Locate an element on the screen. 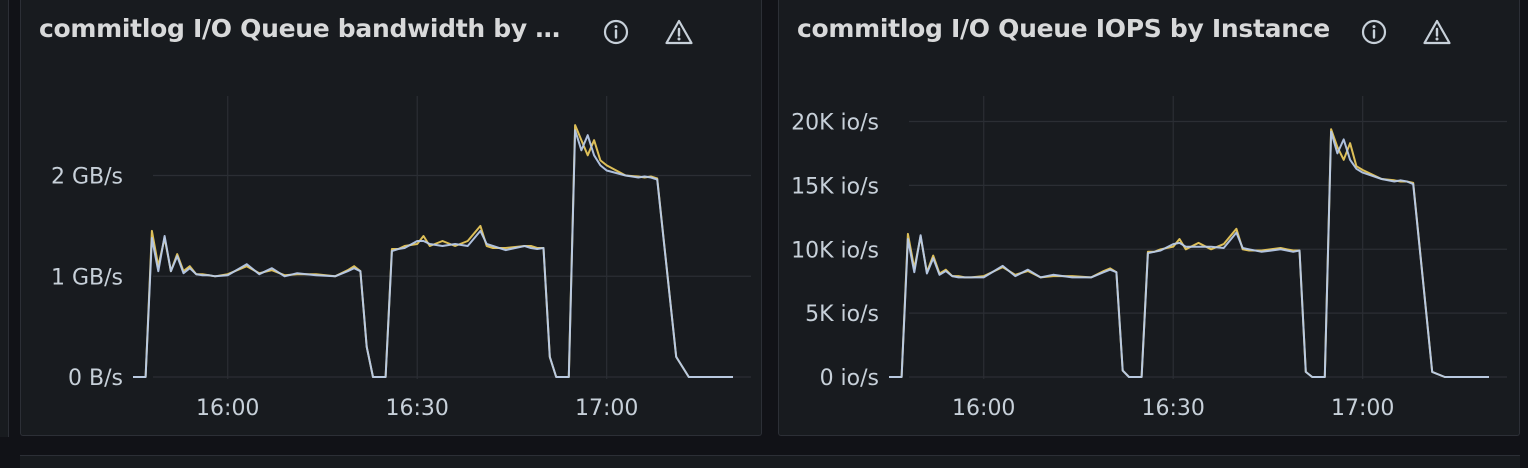  y-tick-label: 10K io/s is located at coordinates (835, 250).